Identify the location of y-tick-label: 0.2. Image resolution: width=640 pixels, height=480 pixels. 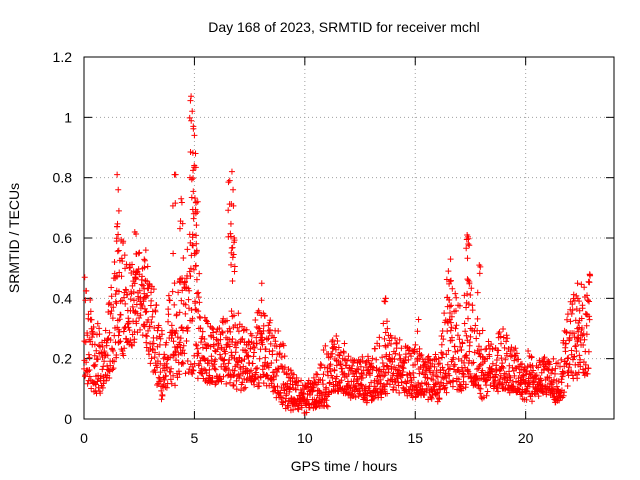
(63, 359).